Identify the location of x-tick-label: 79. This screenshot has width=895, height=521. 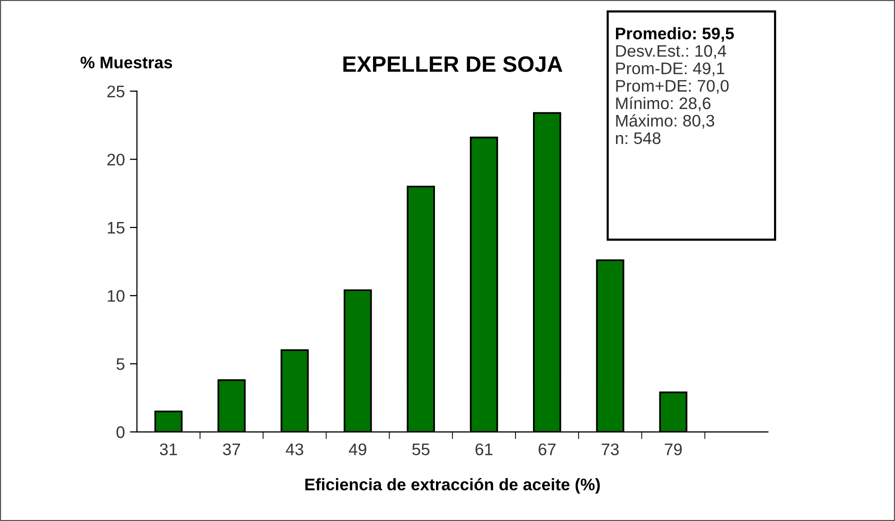
(673, 449).